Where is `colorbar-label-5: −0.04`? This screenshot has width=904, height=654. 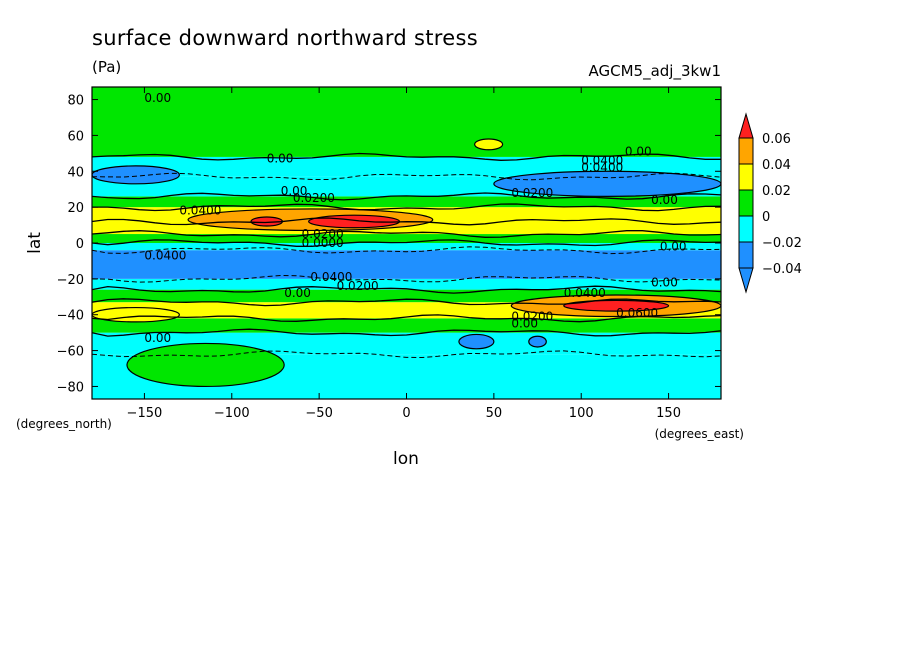
colorbar-label-5: −0.04 is located at coordinates (782, 269).